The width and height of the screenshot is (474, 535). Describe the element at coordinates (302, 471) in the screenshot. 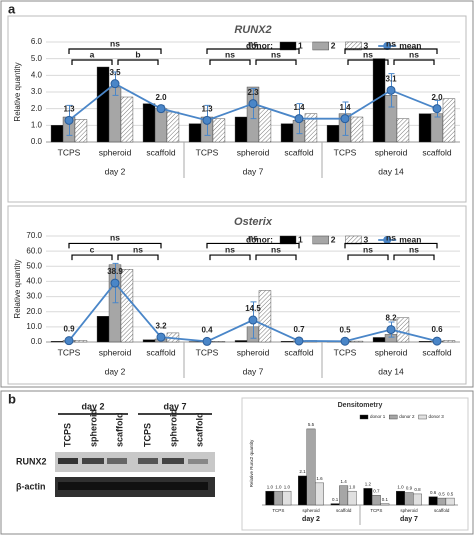

I see `data-label: 2.1` at that location.